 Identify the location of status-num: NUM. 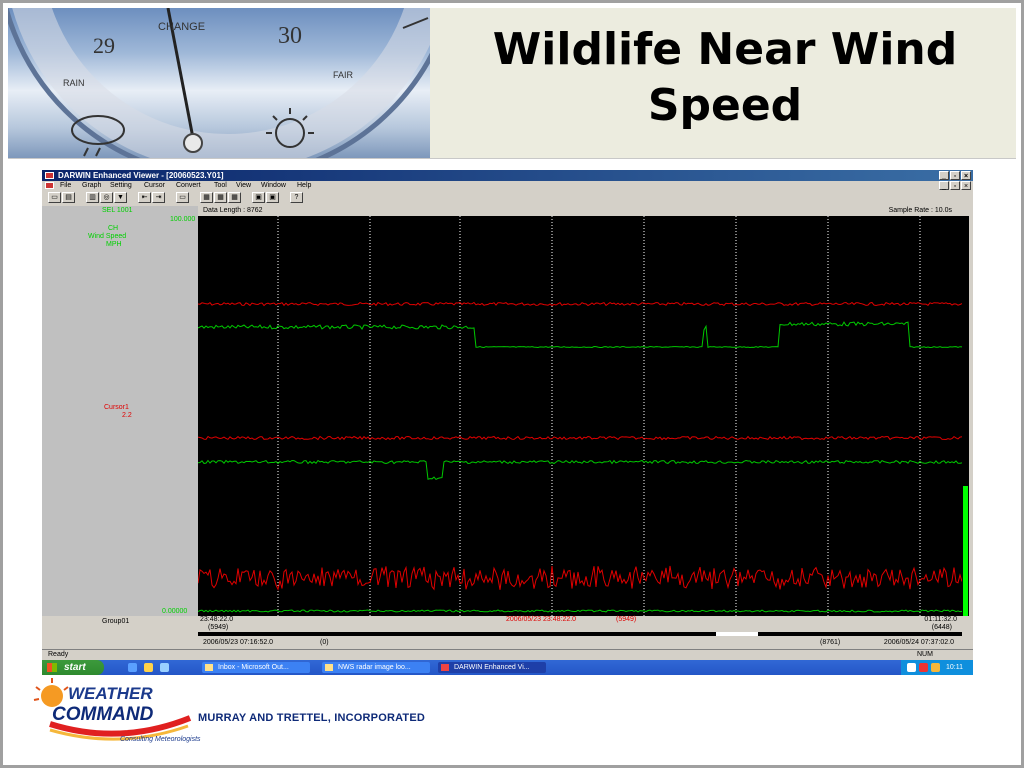
(925, 654).